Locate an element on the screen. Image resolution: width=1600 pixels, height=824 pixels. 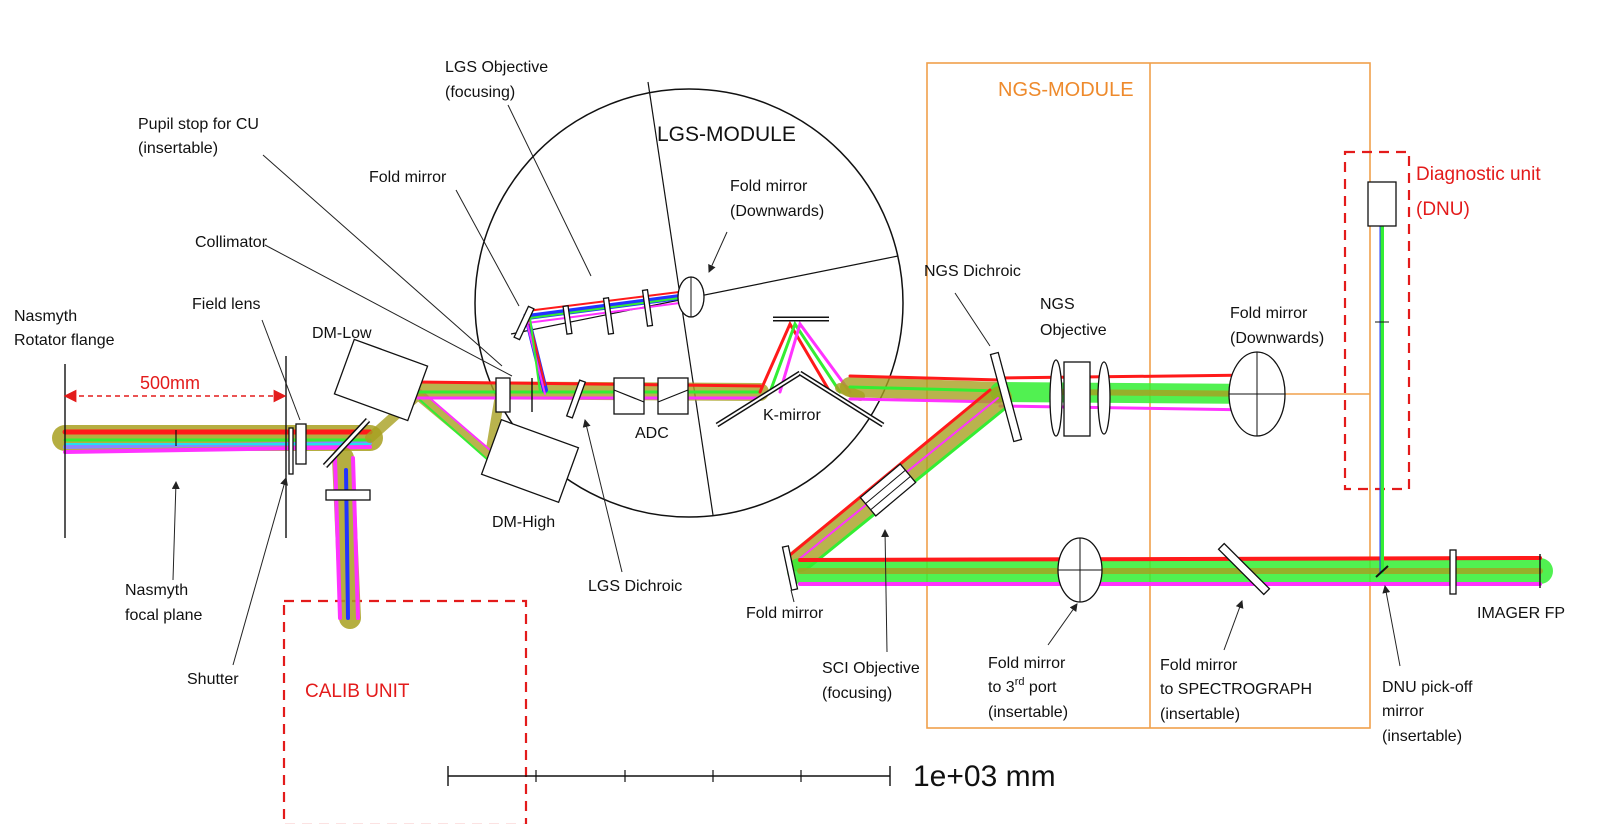
lgs-fold-mirror is located at coordinates (524, 323).